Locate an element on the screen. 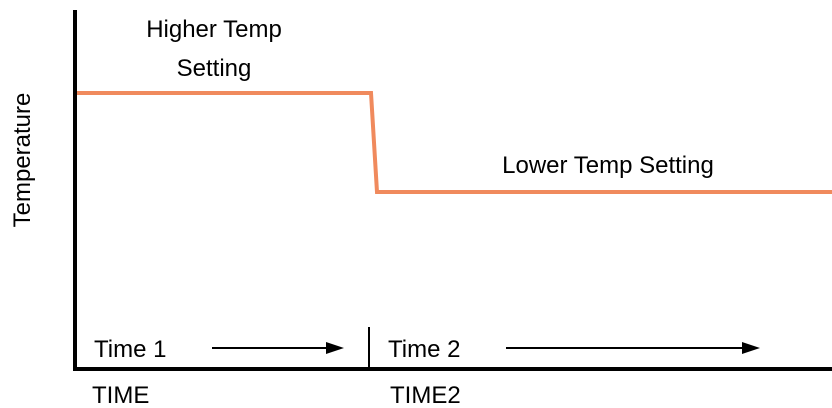 This screenshot has width=832, height=408. higher-temp-label-line1: Higher Temp is located at coordinates (214, 29).